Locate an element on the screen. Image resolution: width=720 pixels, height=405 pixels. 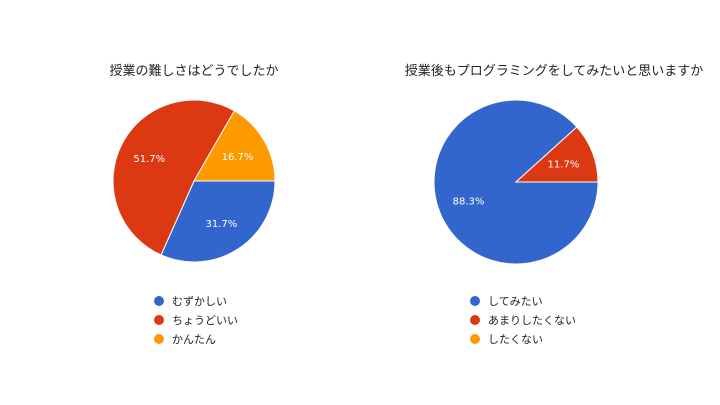
legend-item: ちょうどいい is located at coordinates (196, 319).